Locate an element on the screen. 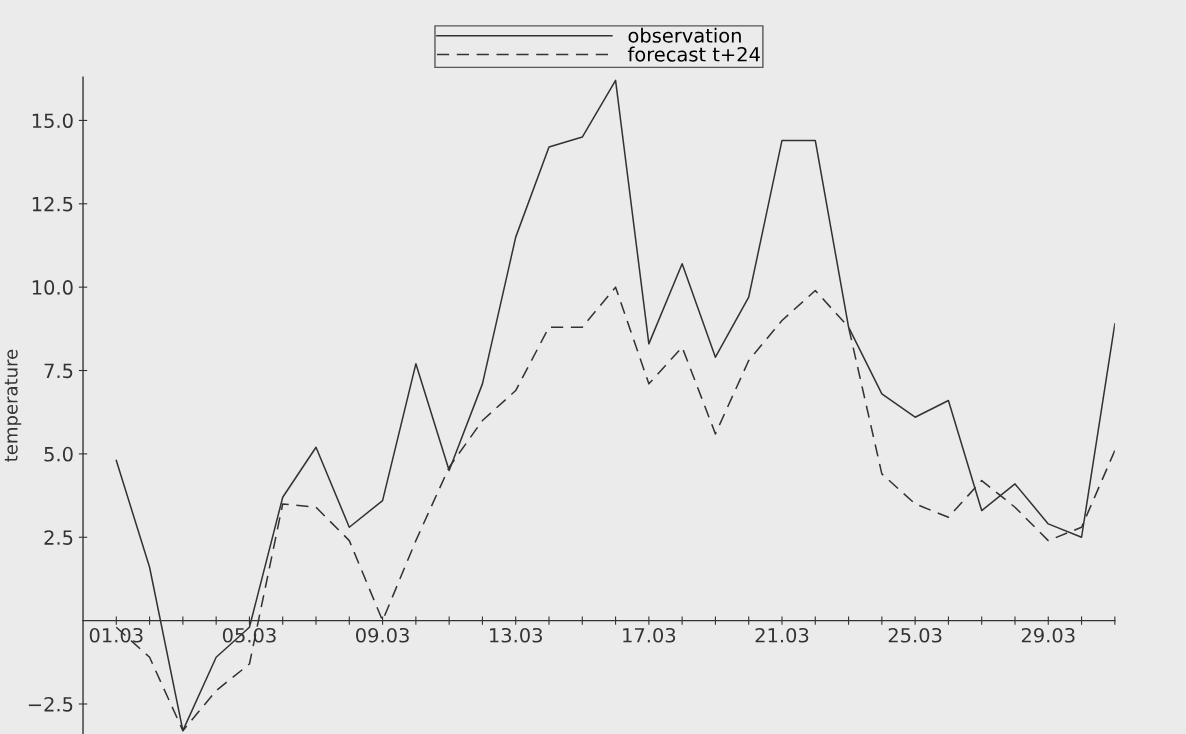 The height and width of the screenshot is (734, 1186). x-tick-label: 01.03 is located at coordinates (116, 635).